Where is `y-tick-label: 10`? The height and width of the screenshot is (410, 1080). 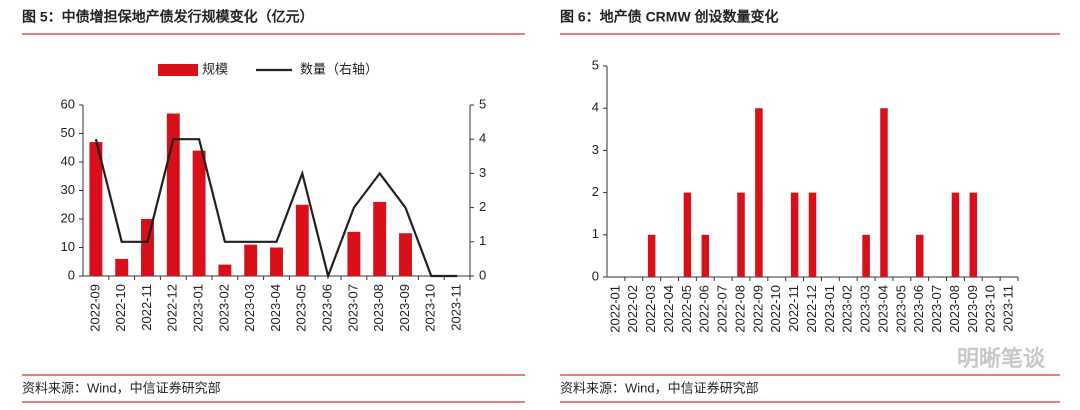 y-tick-label: 10 is located at coordinates (68, 246).